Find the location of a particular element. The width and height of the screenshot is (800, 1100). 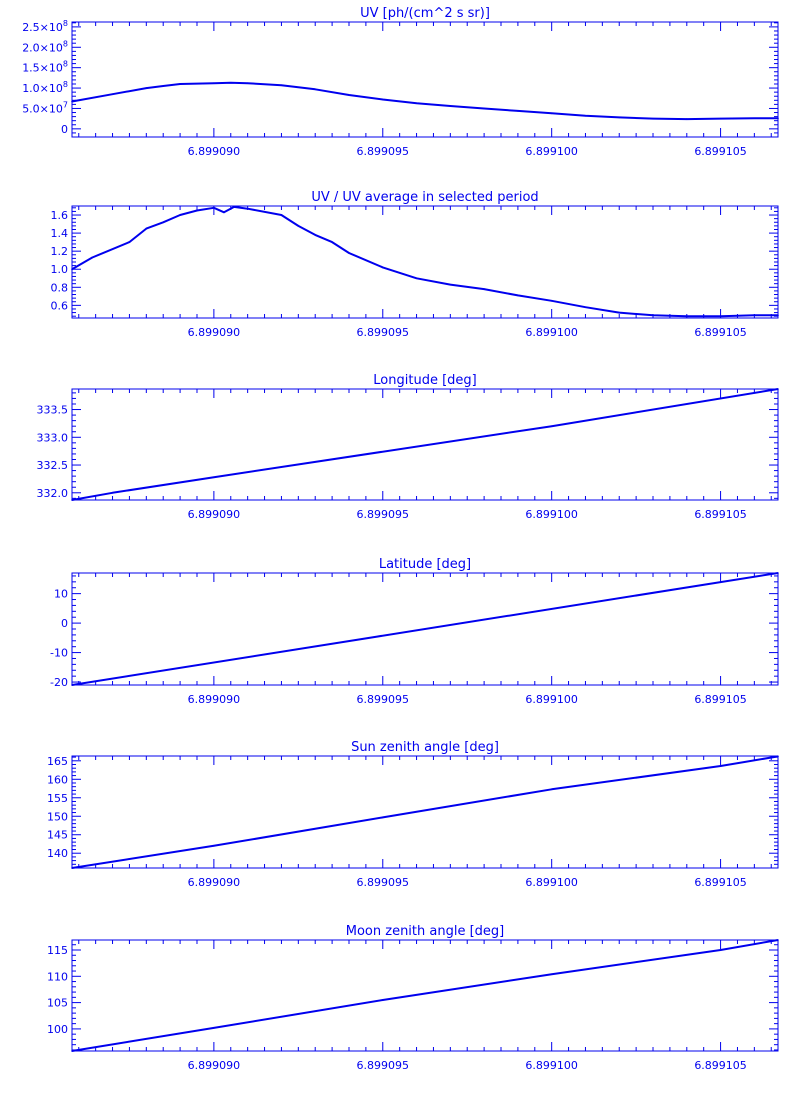

y-tick-label: 10 is located at coordinates (61, 594).